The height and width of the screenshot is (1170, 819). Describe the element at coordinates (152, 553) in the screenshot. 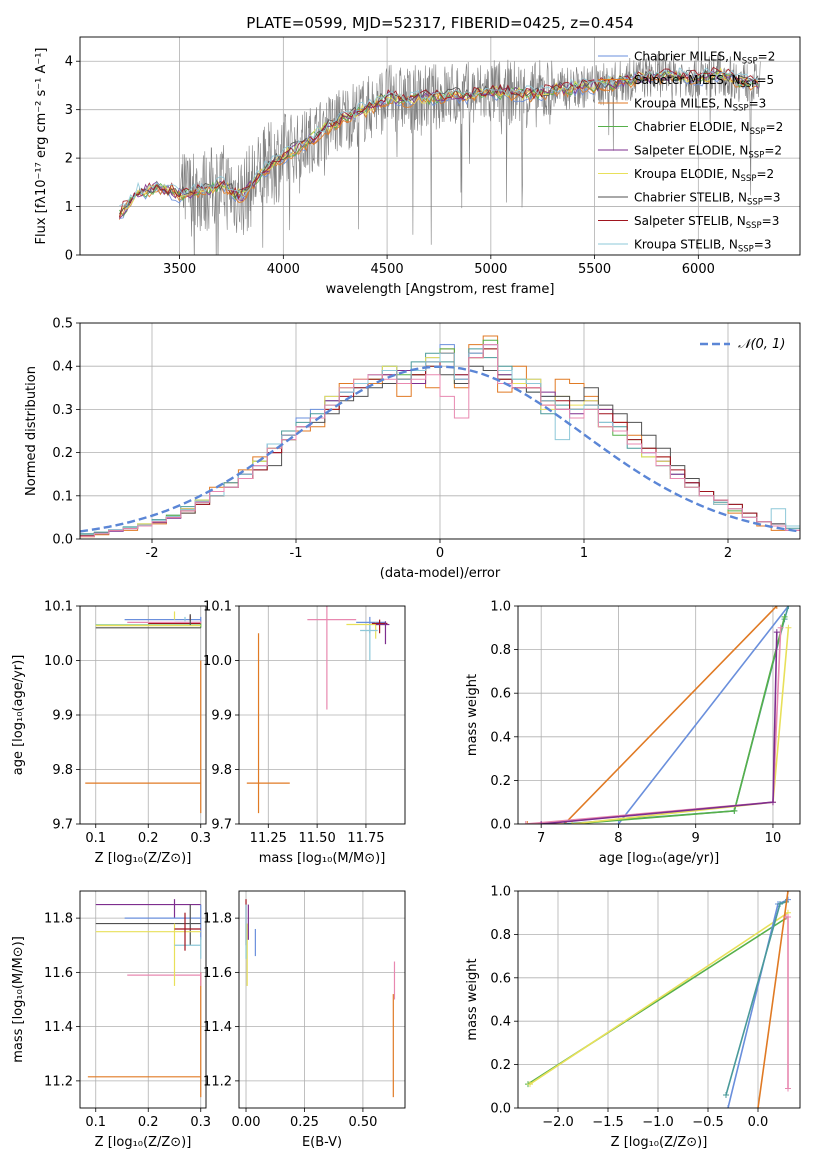

I see `x-tick-label: -2` at that location.